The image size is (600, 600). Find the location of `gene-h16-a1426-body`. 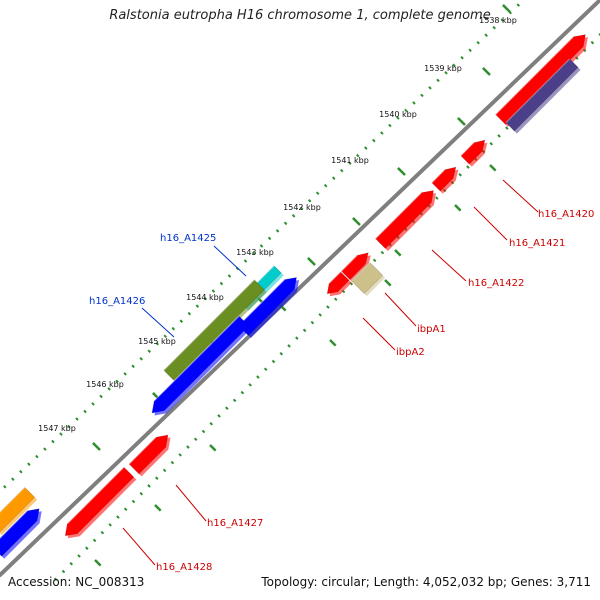

gene-h16-a1426-body is located at coordinates (200, 364).